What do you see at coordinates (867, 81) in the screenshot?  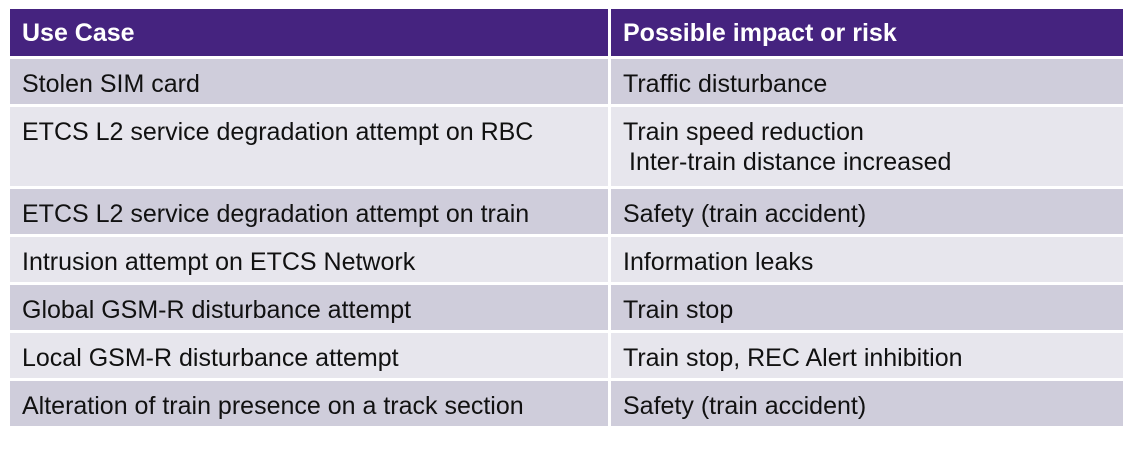 I see `impact-cell: Traffic disturbance` at bounding box center [867, 81].